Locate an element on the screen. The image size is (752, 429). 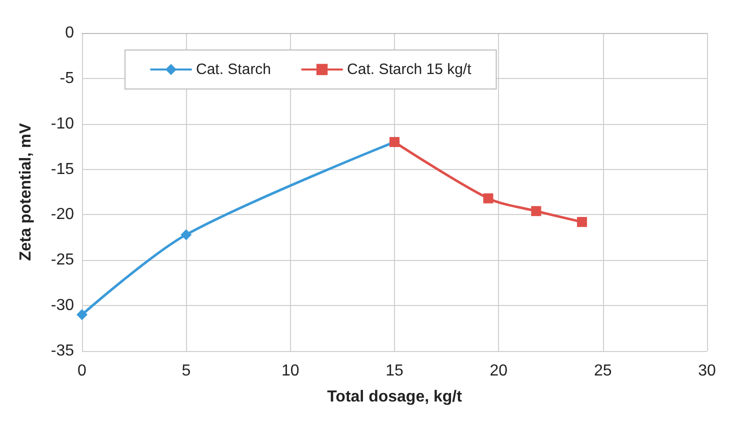
y-tick-label: -15 is located at coordinates (62, 169).